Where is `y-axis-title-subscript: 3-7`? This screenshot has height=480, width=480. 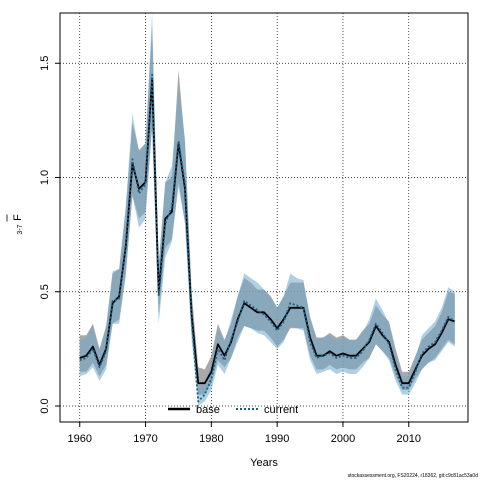
y-axis-title-subscript: 3-7 is located at coordinates (20, 229).